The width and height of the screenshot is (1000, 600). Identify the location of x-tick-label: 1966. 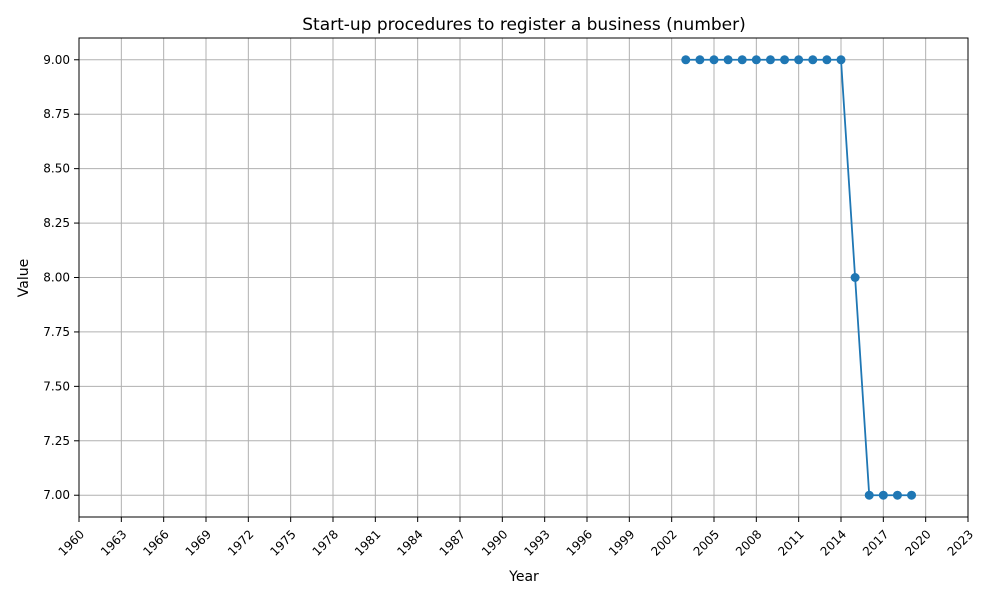
(155, 542).